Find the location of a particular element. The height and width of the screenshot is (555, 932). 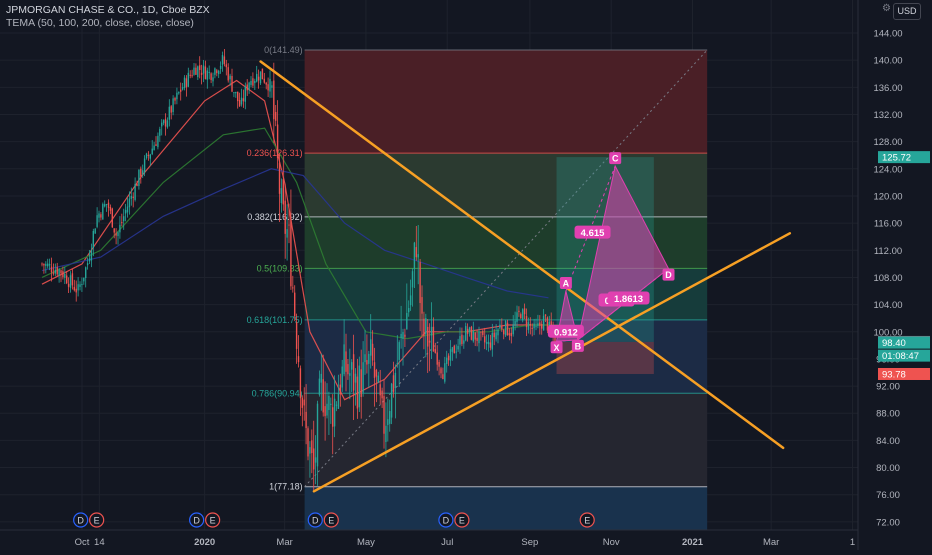

x-tick-label: Oct is located at coordinates (82, 542).